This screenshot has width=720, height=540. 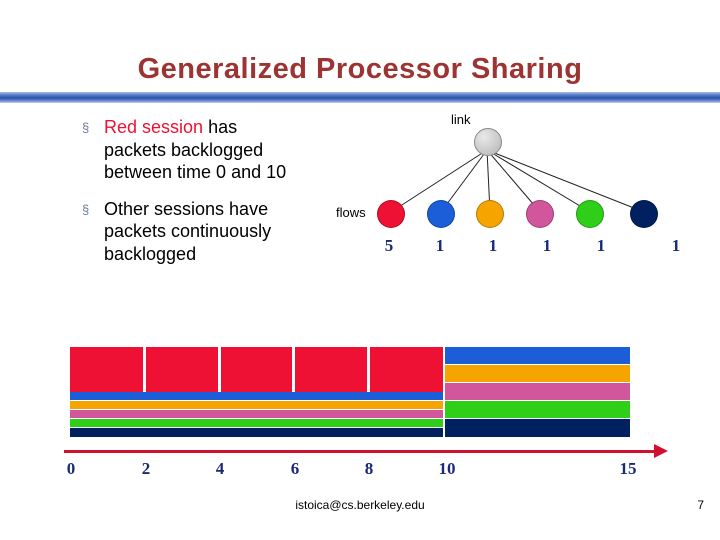 I want to click on flow-weight-orange: 1, so click(x=493, y=245).